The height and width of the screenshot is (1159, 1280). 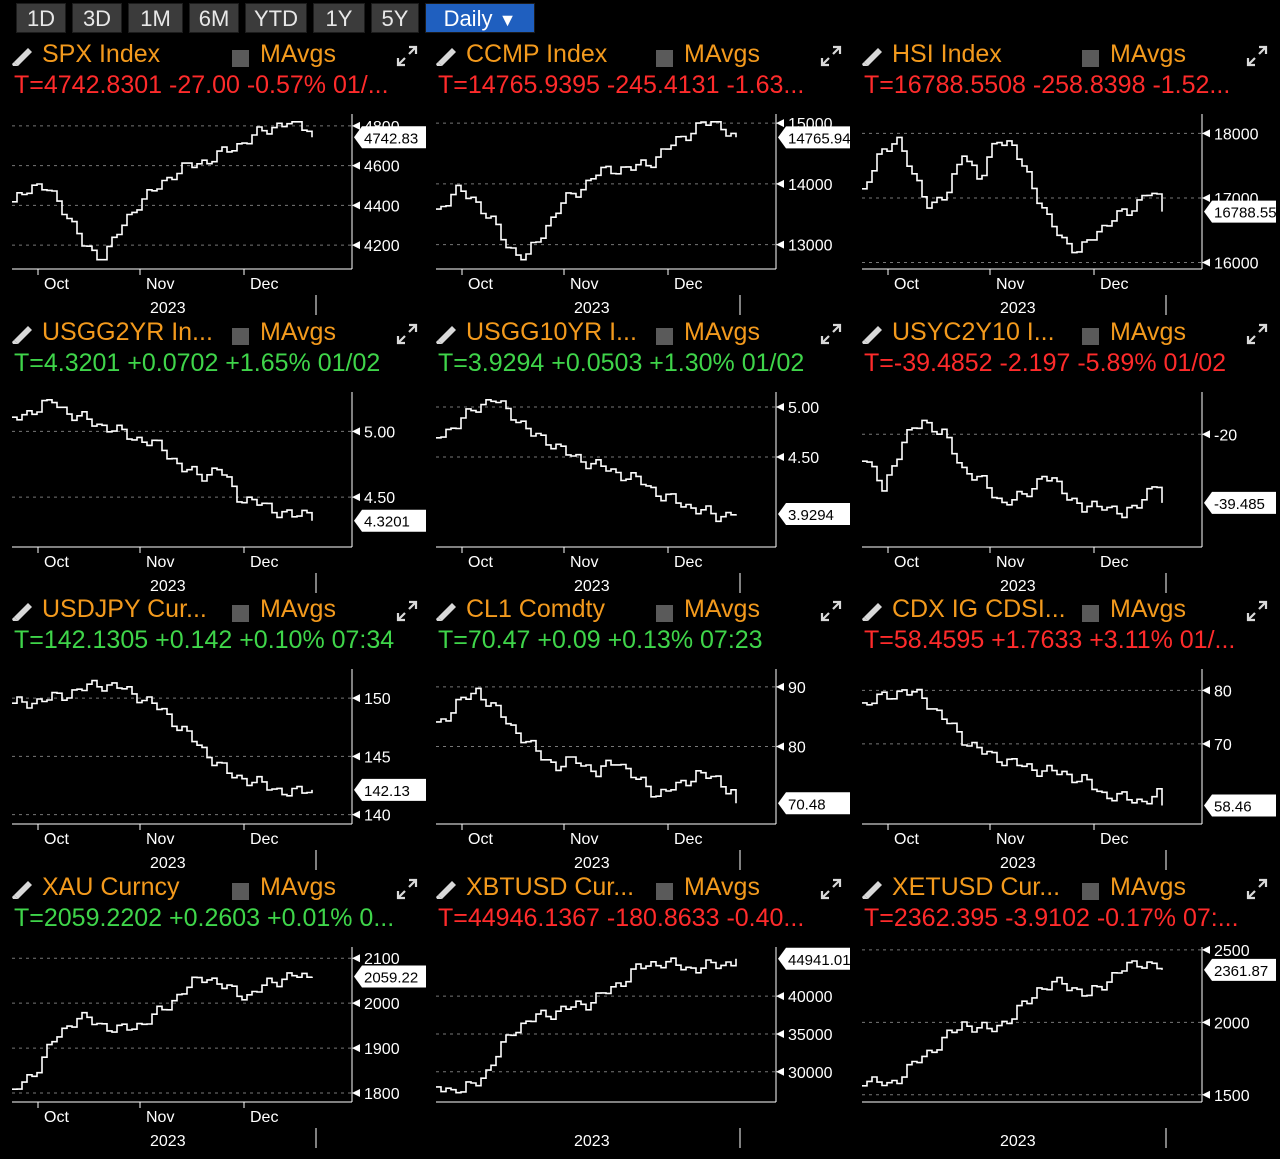 I want to click on x-tick-label: Oct, so click(x=56, y=1117).